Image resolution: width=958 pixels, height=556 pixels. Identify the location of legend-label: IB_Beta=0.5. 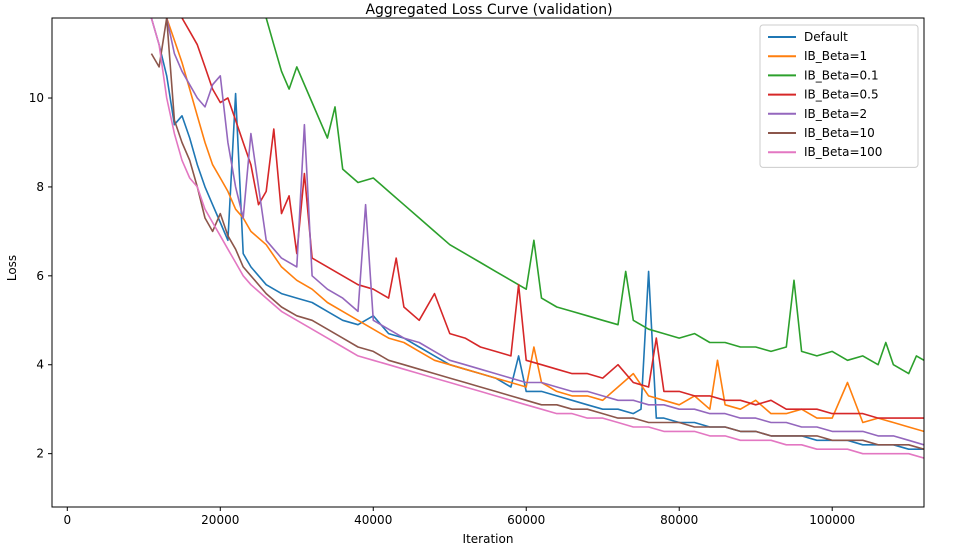
(841, 95).